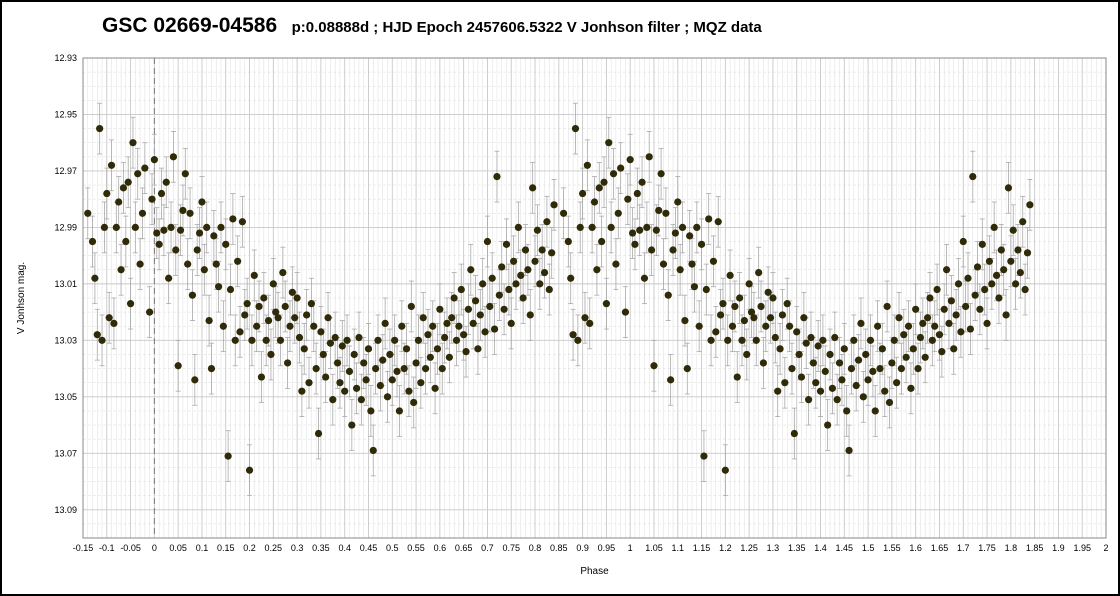 This screenshot has height=596, width=1120. I want to click on x-tick-label: 0.4, so click(344, 548).